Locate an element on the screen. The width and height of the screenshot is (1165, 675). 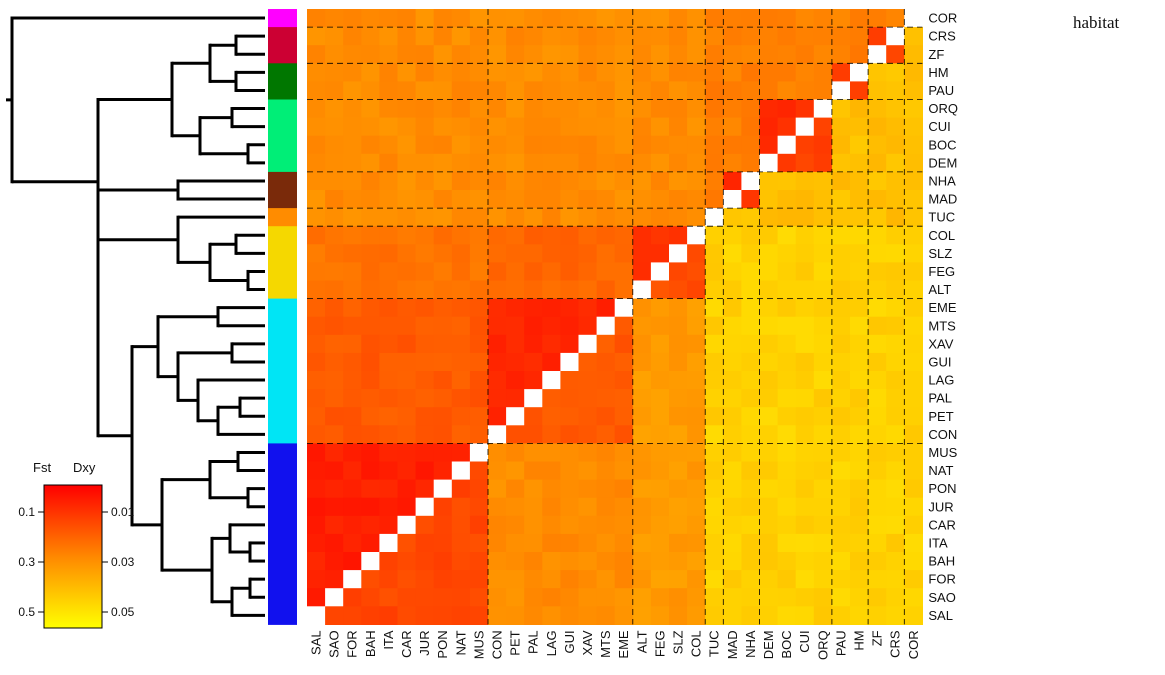
column-label: FOR is located at coordinates (352, 643).